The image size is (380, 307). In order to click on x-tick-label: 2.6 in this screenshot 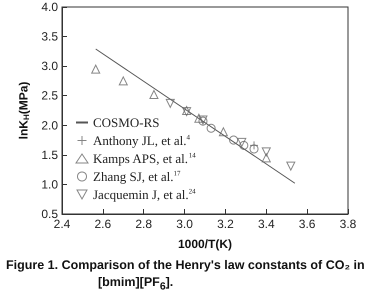, I will do `click(103, 224)`.